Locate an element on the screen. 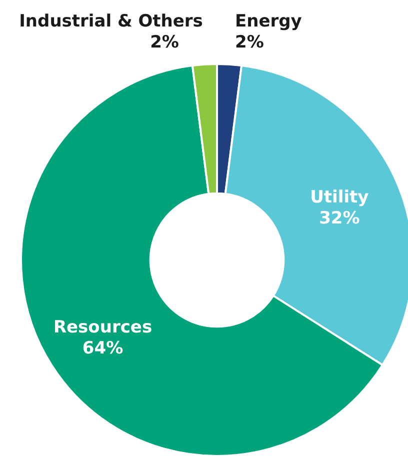 This screenshot has width=408, height=460. data-label: 32% is located at coordinates (339, 218).